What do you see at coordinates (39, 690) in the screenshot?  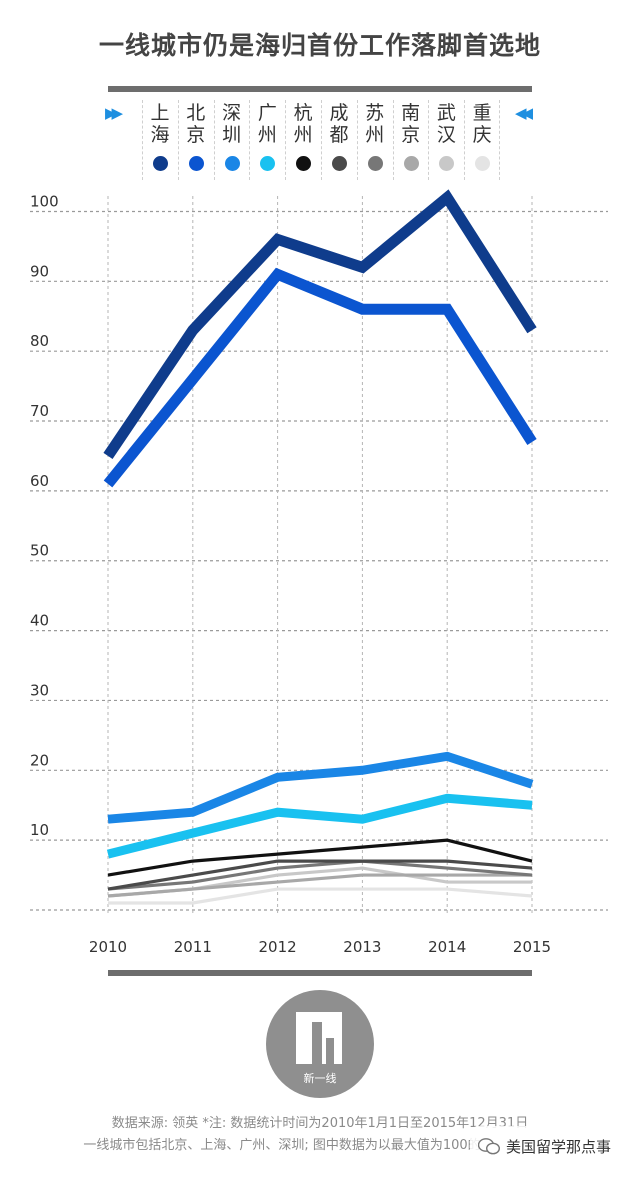 I see `y-tick-label: 30` at bounding box center [39, 690].